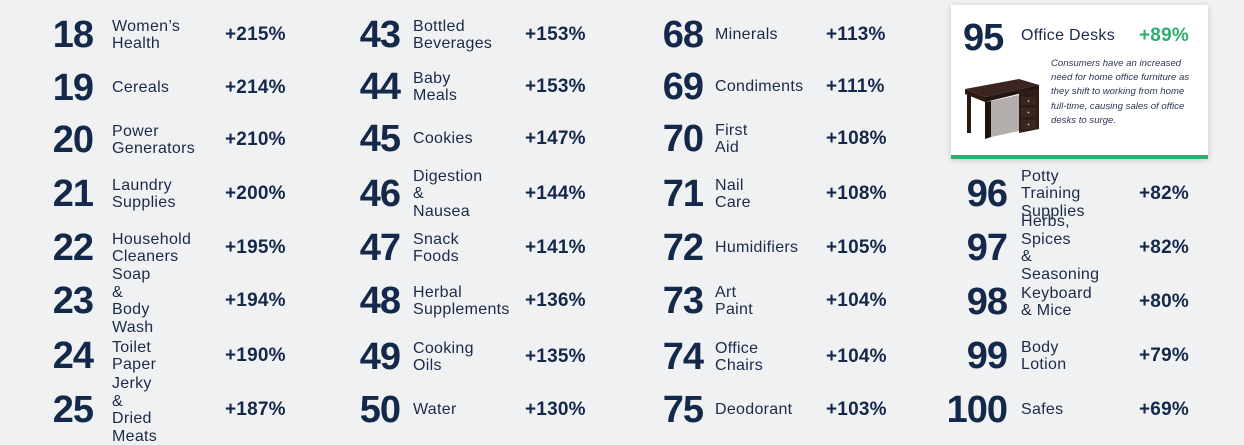  What do you see at coordinates (734, 301) in the screenshot?
I see `category-name: Art Paint` at bounding box center [734, 301].